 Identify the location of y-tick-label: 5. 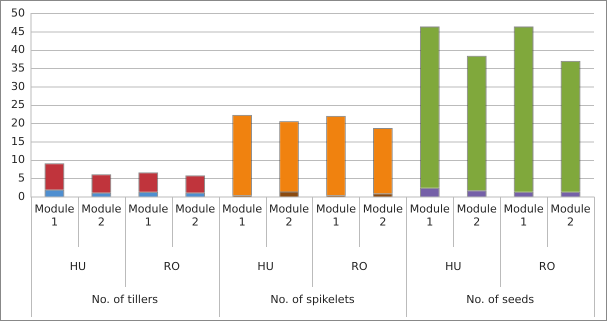
(21, 178).